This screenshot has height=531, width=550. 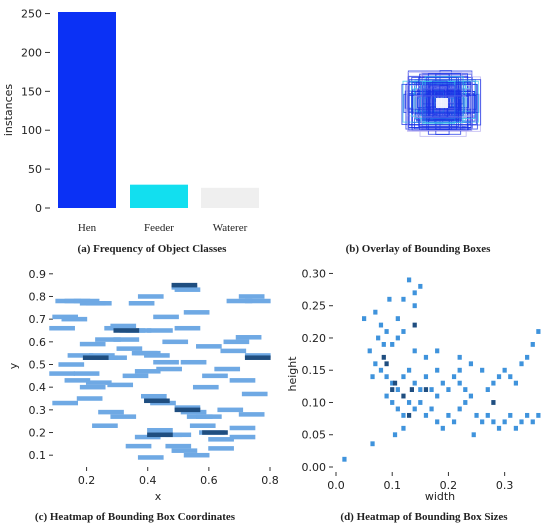 What do you see at coordinates (230, 197) in the screenshot?
I see `bar-waterer` at bounding box center [230, 197].